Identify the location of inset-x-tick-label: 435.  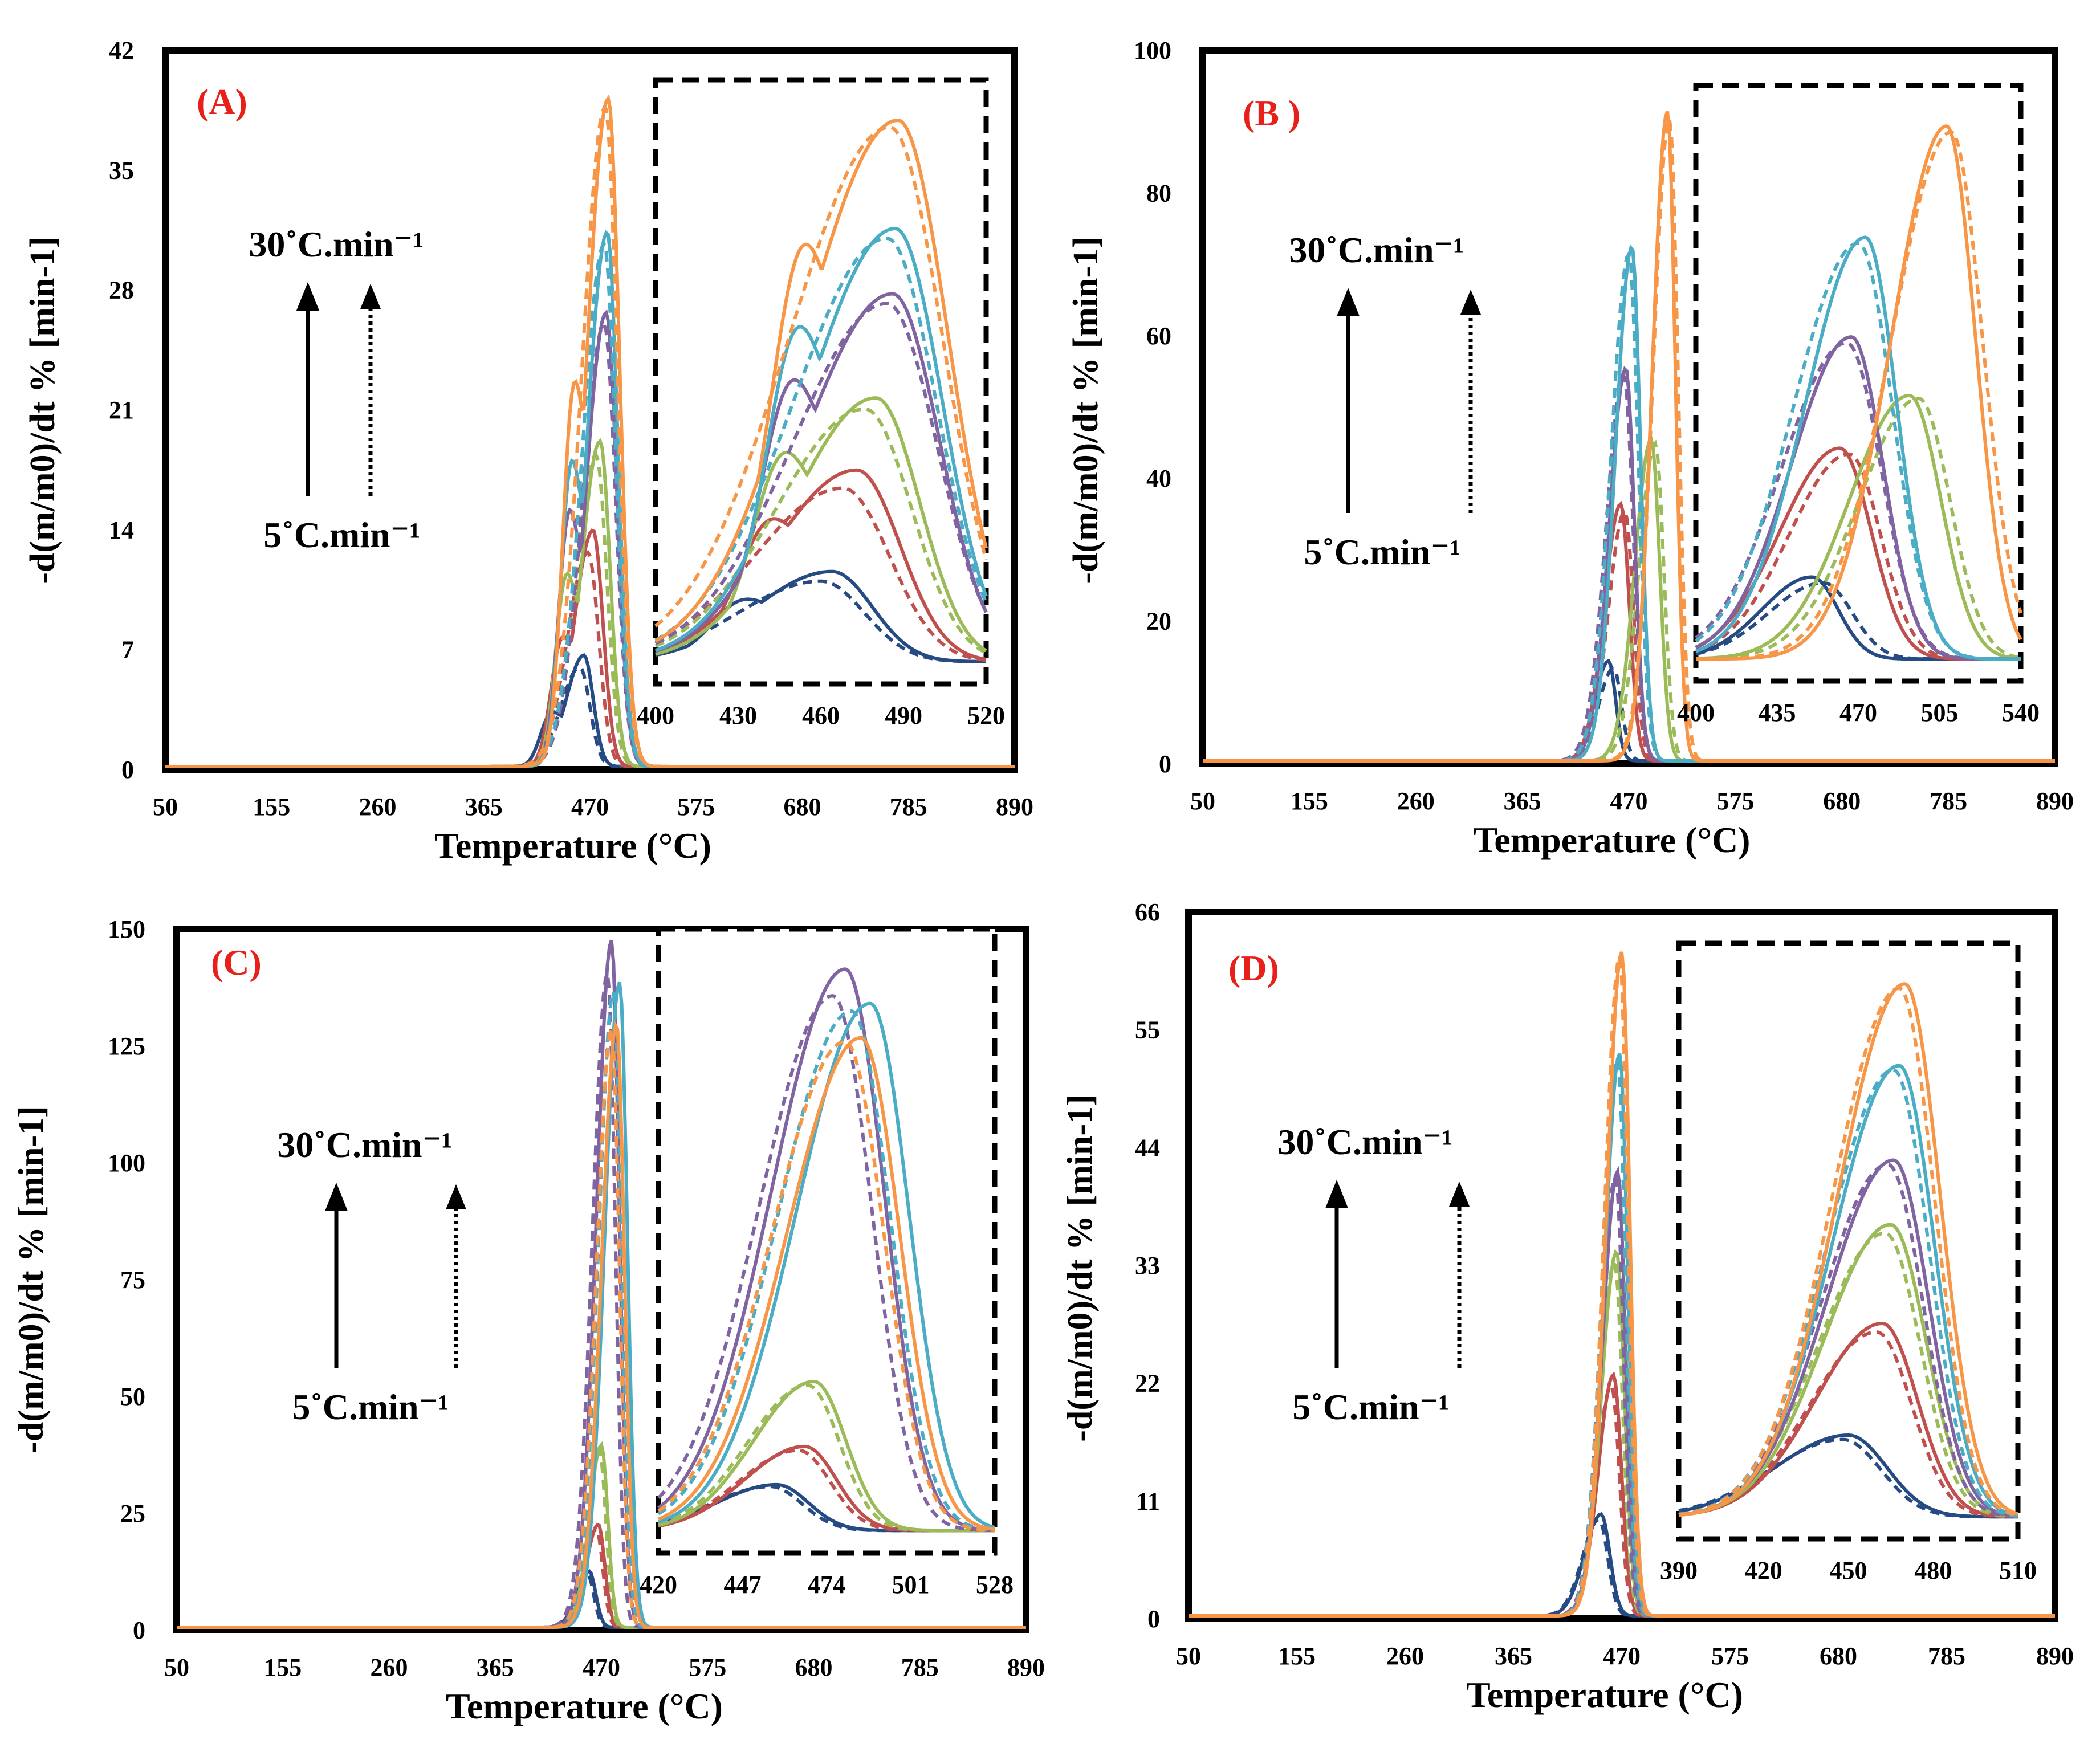
(1777, 713).